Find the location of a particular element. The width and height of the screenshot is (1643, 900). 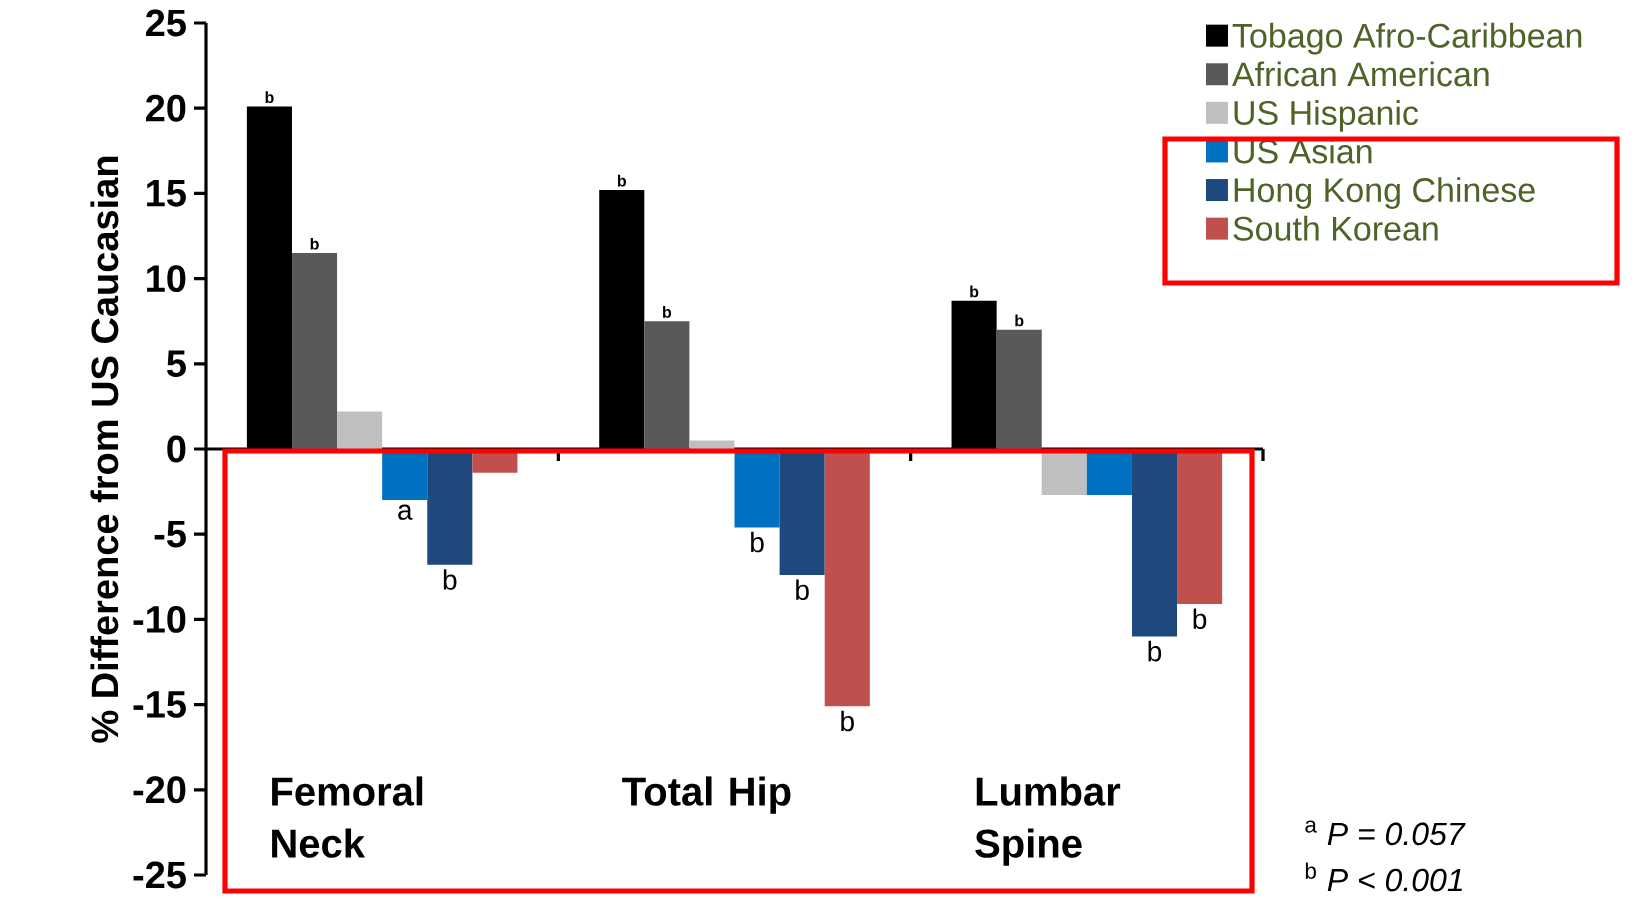

y-axis-title: % Difference from US Caucasian is located at coordinates (104, 449).